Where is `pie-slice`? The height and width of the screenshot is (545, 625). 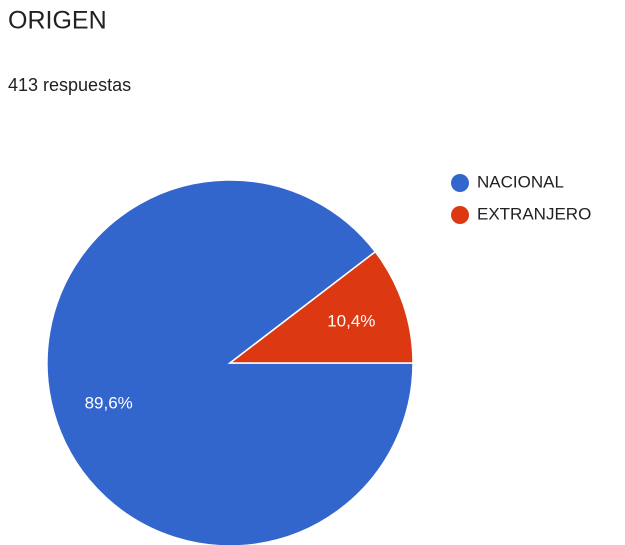 pie-slice is located at coordinates (320, 307).